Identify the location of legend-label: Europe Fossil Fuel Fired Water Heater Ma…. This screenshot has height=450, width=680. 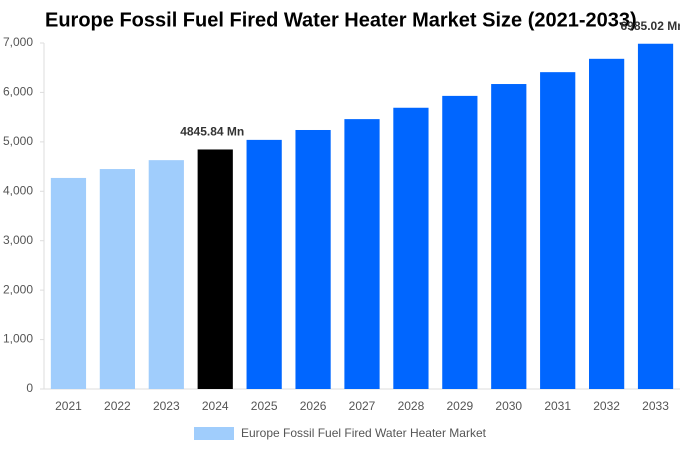
(364, 433).